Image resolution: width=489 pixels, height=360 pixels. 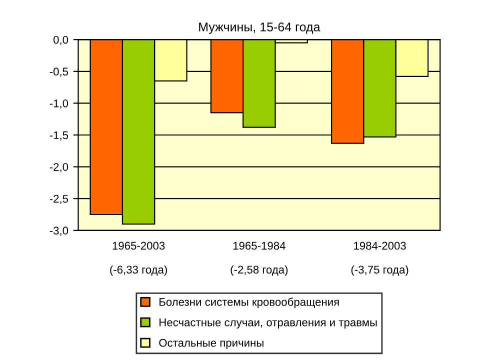 What do you see at coordinates (61, 41) in the screenshot?
I see `y-tick-label: 0,0` at bounding box center [61, 41].